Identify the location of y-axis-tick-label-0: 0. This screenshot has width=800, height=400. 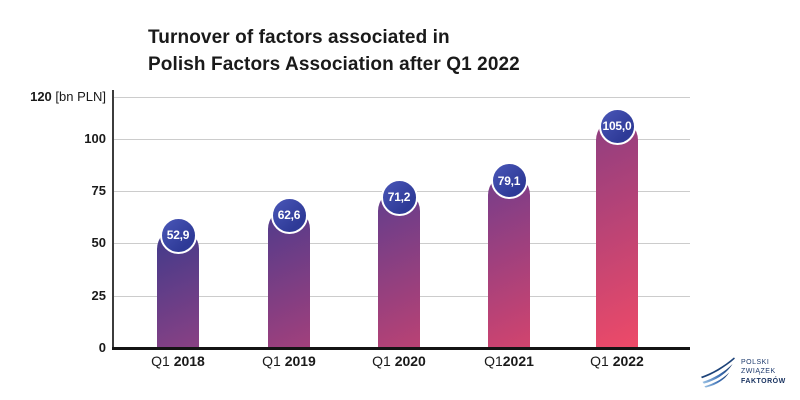
(102, 347).